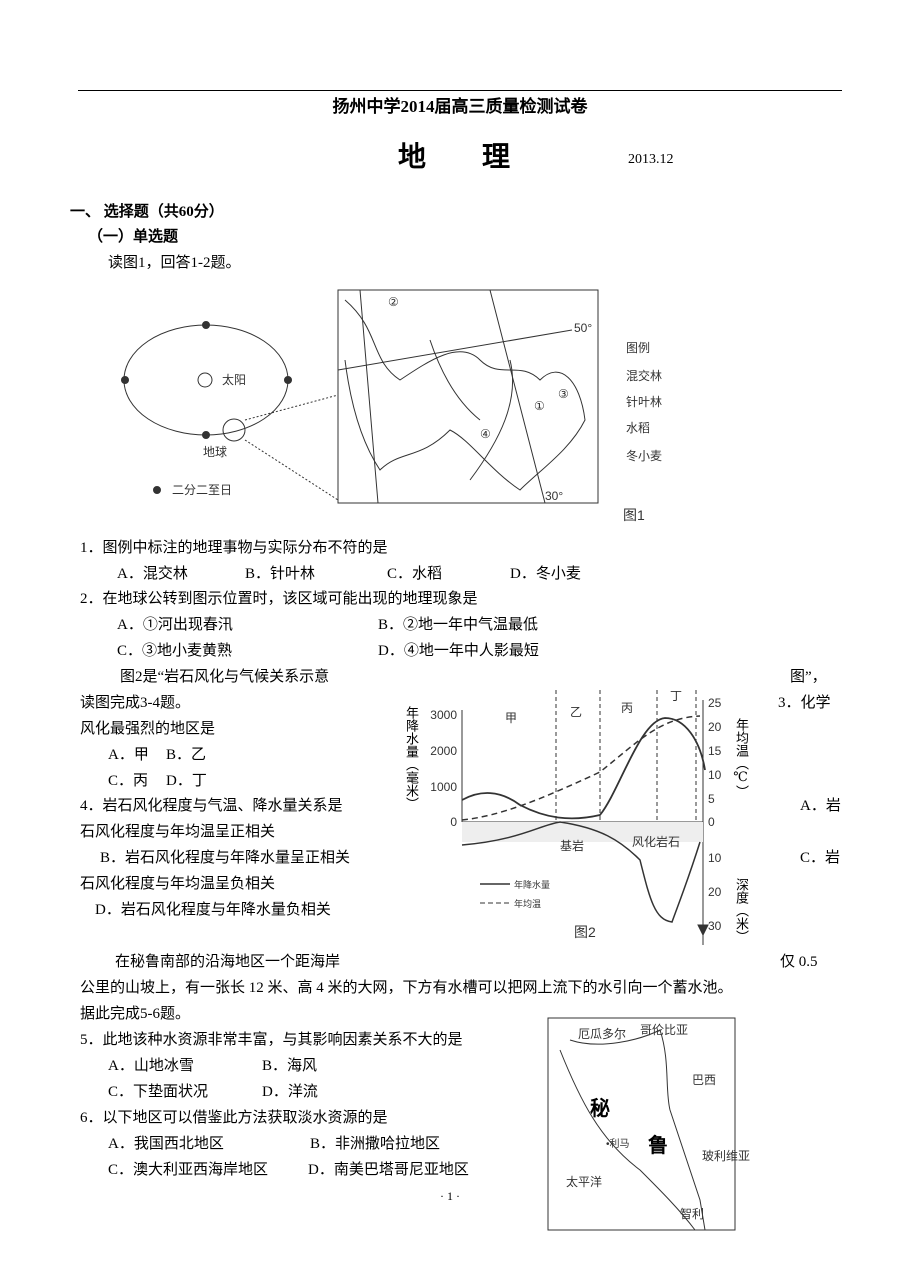 The width and height of the screenshot is (920, 1274). What do you see at coordinates (460, 90) in the screenshot?
I see `header-rule` at bounding box center [460, 90].